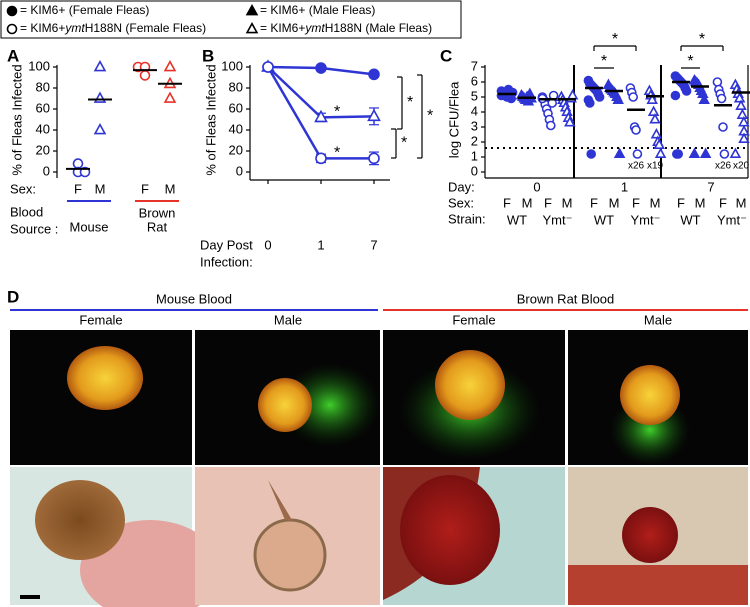 The height and width of the screenshot is (607, 750). I want to click on count-label: x20, so click(741, 166).